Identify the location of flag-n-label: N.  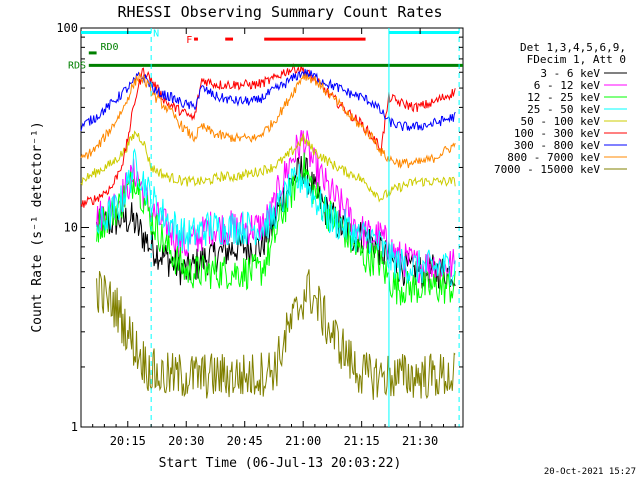
(156, 33).